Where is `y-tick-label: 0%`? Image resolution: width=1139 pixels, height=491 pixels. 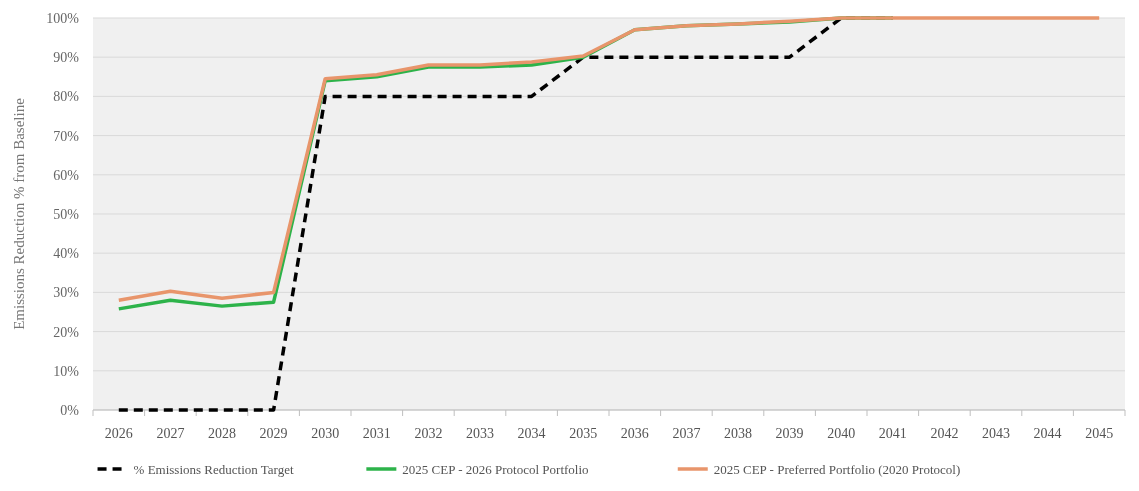
y-tick-label: 0% is located at coordinates (70, 410).